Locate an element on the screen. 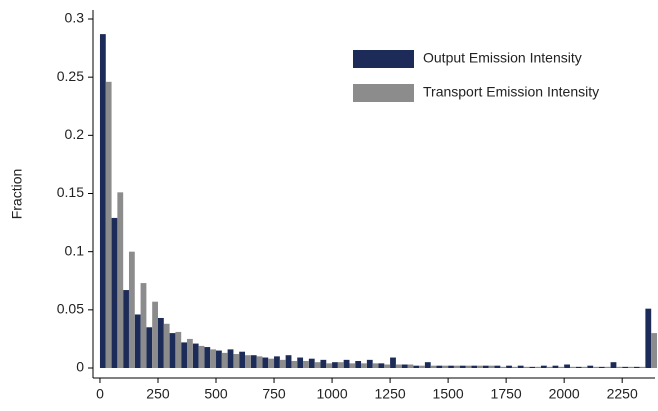 The height and width of the screenshot is (411, 658). legend-label: Output Emission Intensity is located at coordinates (502, 58).